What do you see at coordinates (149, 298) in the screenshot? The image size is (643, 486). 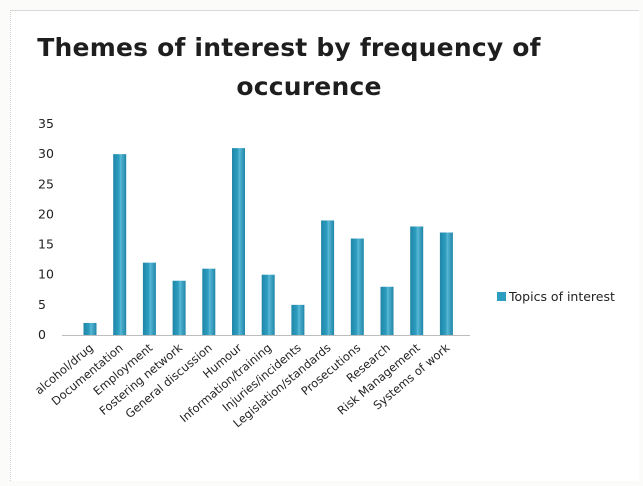 I see `bar-employment` at bounding box center [149, 298].